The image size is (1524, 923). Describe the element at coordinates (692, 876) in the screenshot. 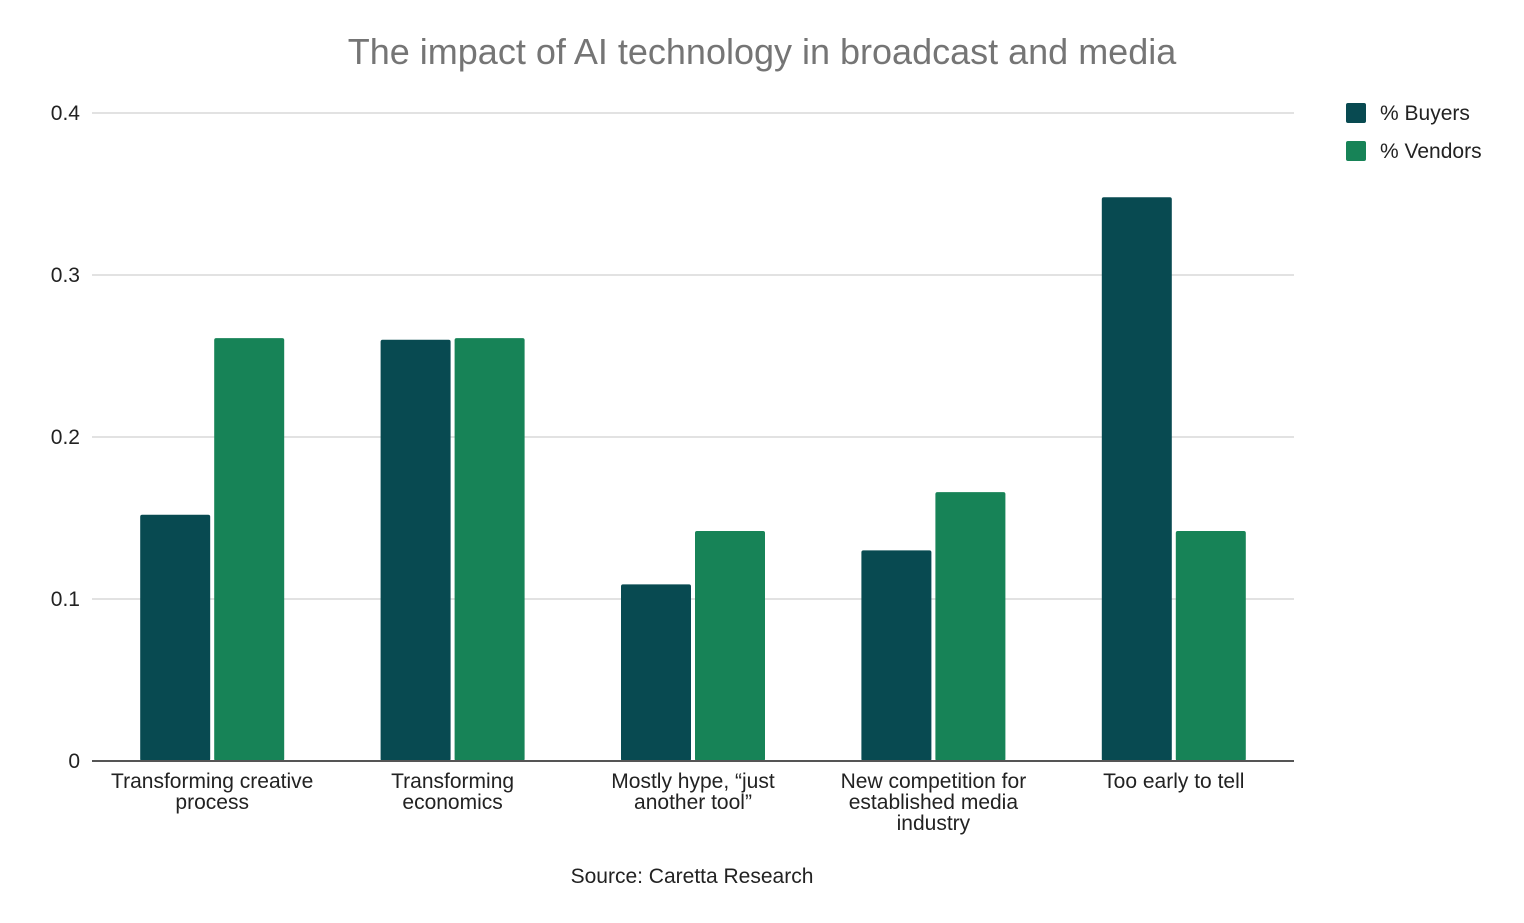

I see `source-note: Source: Caretta Research` at that location.